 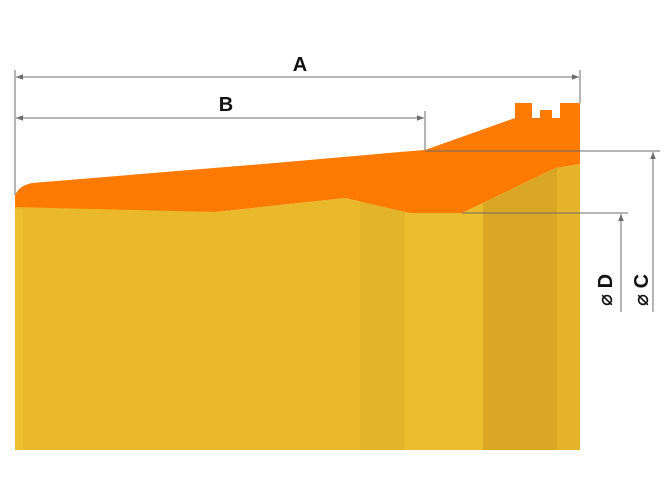 What do you see at coordinates (606, 300) in the screenshot?
I see `dim-D-diameter-symbol: ⌀` at bounding box center [606, 300].